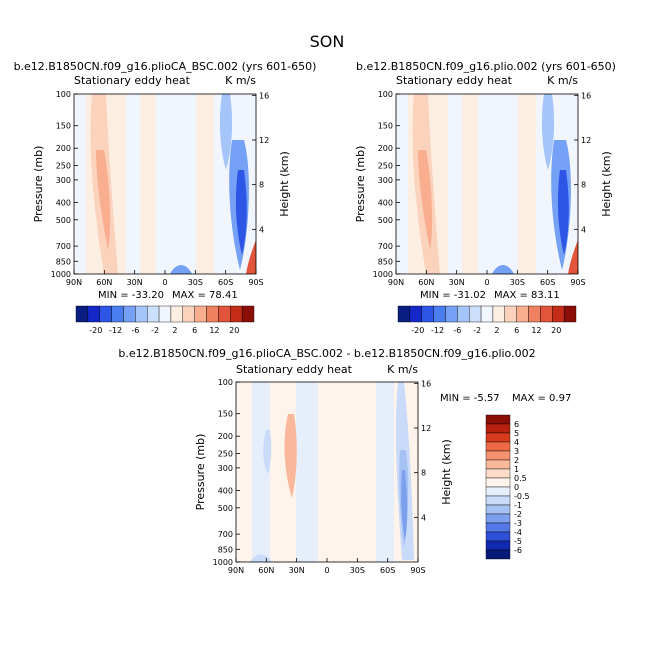 Image resolution: width=654 pixels, height=654 pixels. I want to click on panel3-y-tick-label: 850, so click(225, 549).